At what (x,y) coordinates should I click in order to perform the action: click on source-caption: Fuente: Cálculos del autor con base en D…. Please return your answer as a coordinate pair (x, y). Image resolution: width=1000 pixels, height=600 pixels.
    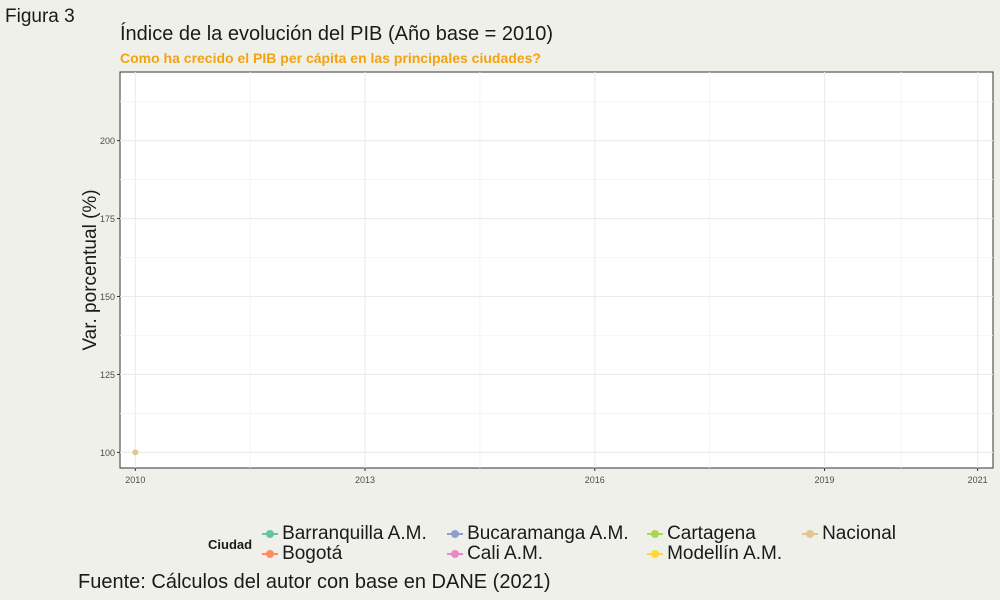
    Looking at the image, I should click on (314, 582).